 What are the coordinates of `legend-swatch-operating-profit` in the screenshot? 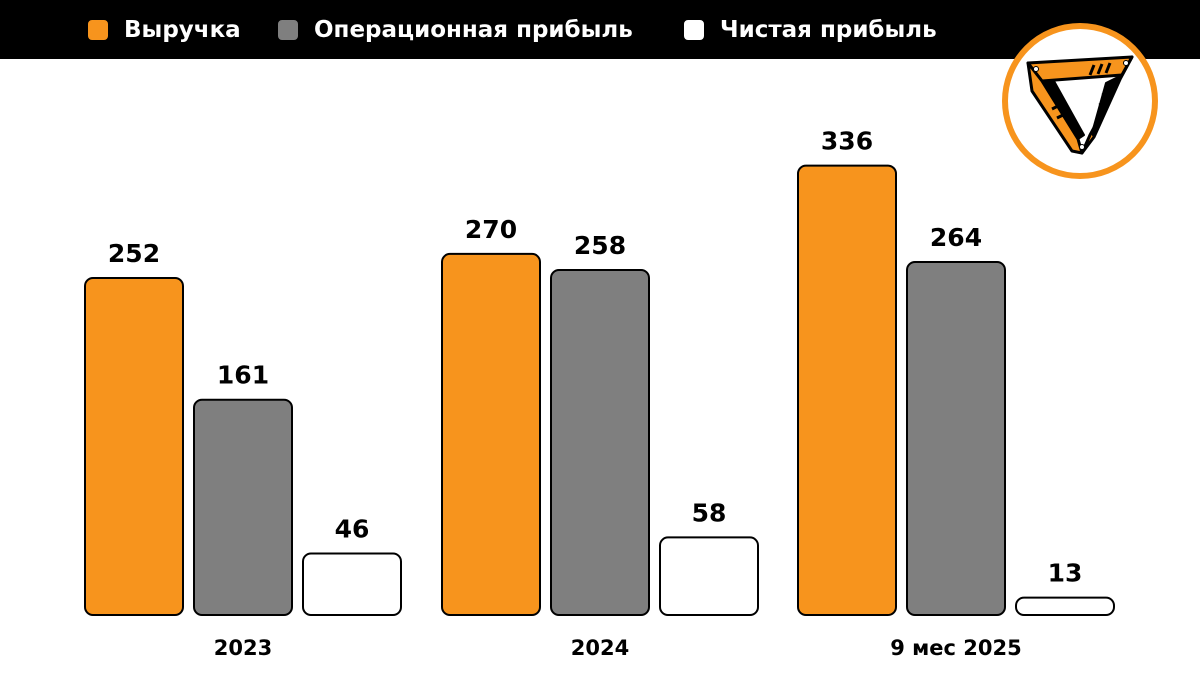 It's located at (288, 29).